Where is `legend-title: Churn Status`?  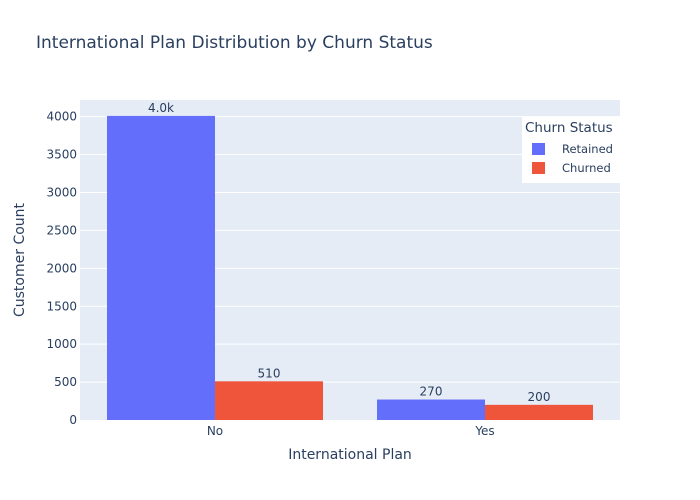 legend-title: Churn Status is located at coordinates (569, 128).